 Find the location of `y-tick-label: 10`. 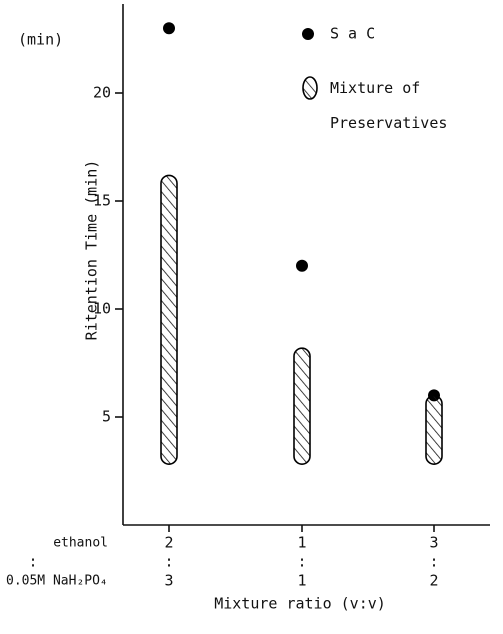

y-tick-label: 10 is located at coordinates (102, 309).